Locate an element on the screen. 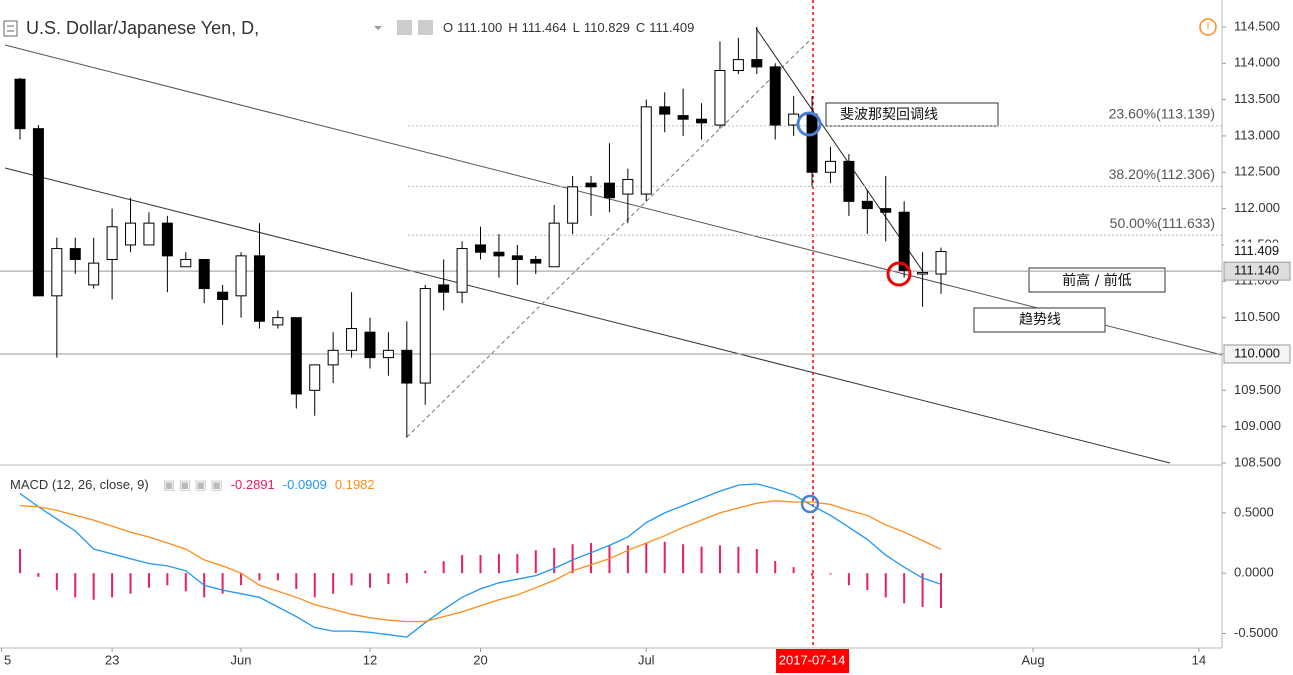 The height and width of the screenshot is (675, 1293). ohlc-key: O is located at coordinates (448, 27).